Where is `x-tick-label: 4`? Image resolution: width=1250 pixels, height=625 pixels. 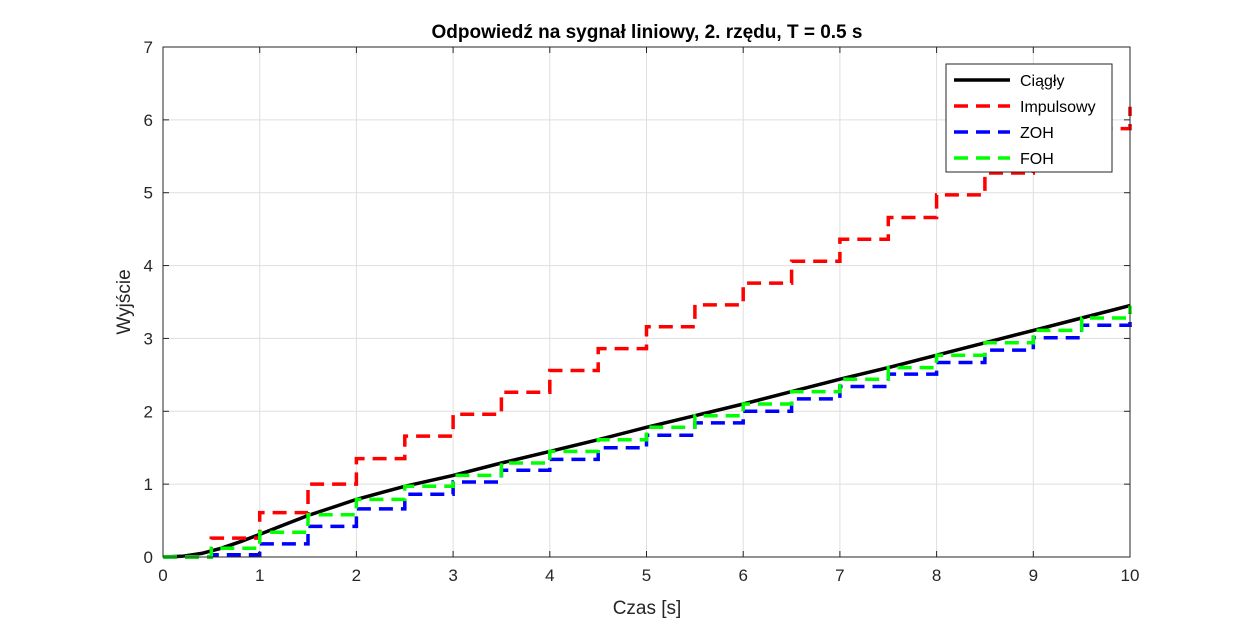 x-tick-label: 4 is located at coordinates (549, 575).